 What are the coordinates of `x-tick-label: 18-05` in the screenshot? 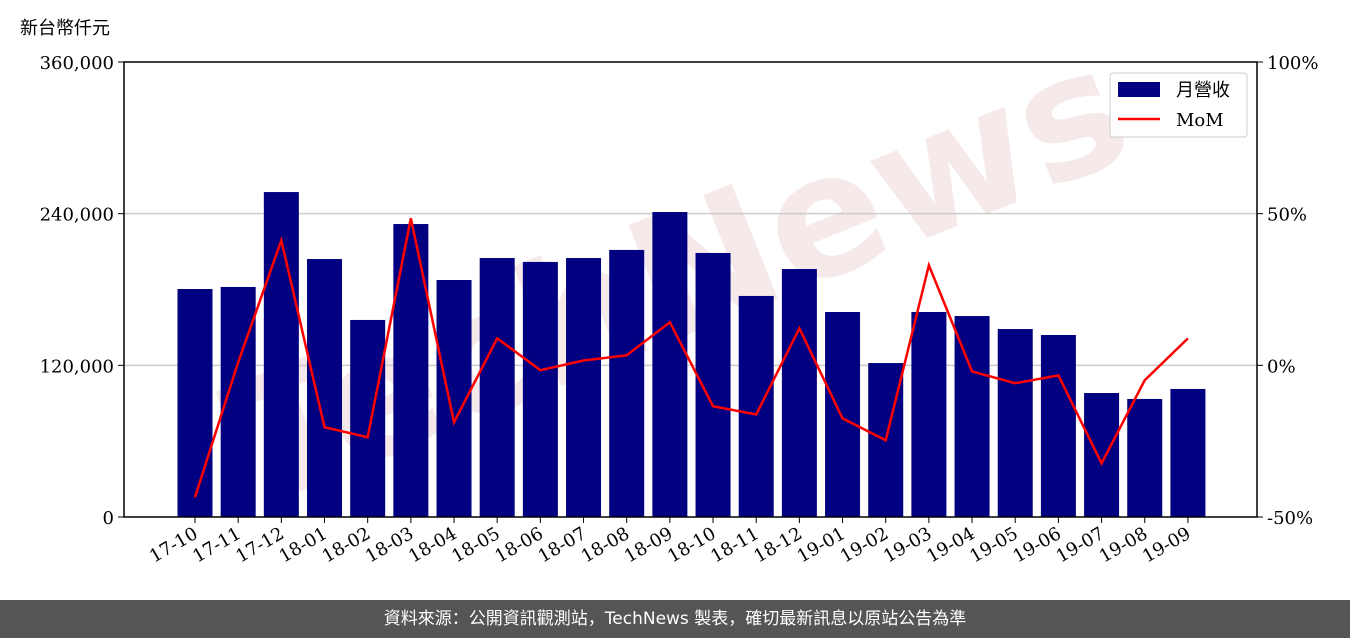 It's located at (475, 545).